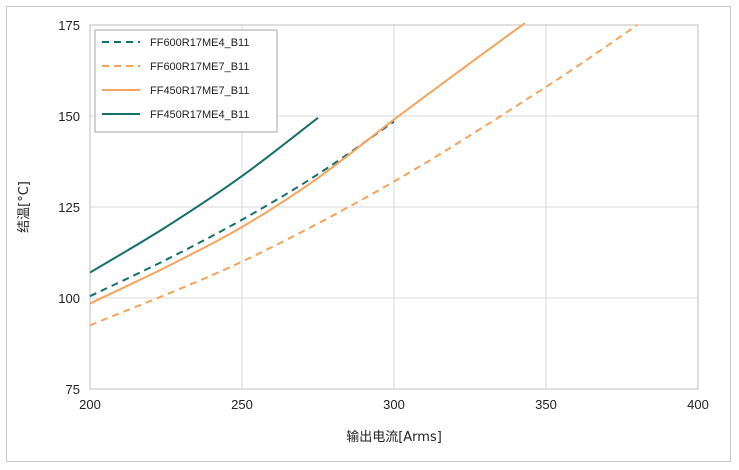  I want to click on x-tick-label: 300, so click(394, 404).